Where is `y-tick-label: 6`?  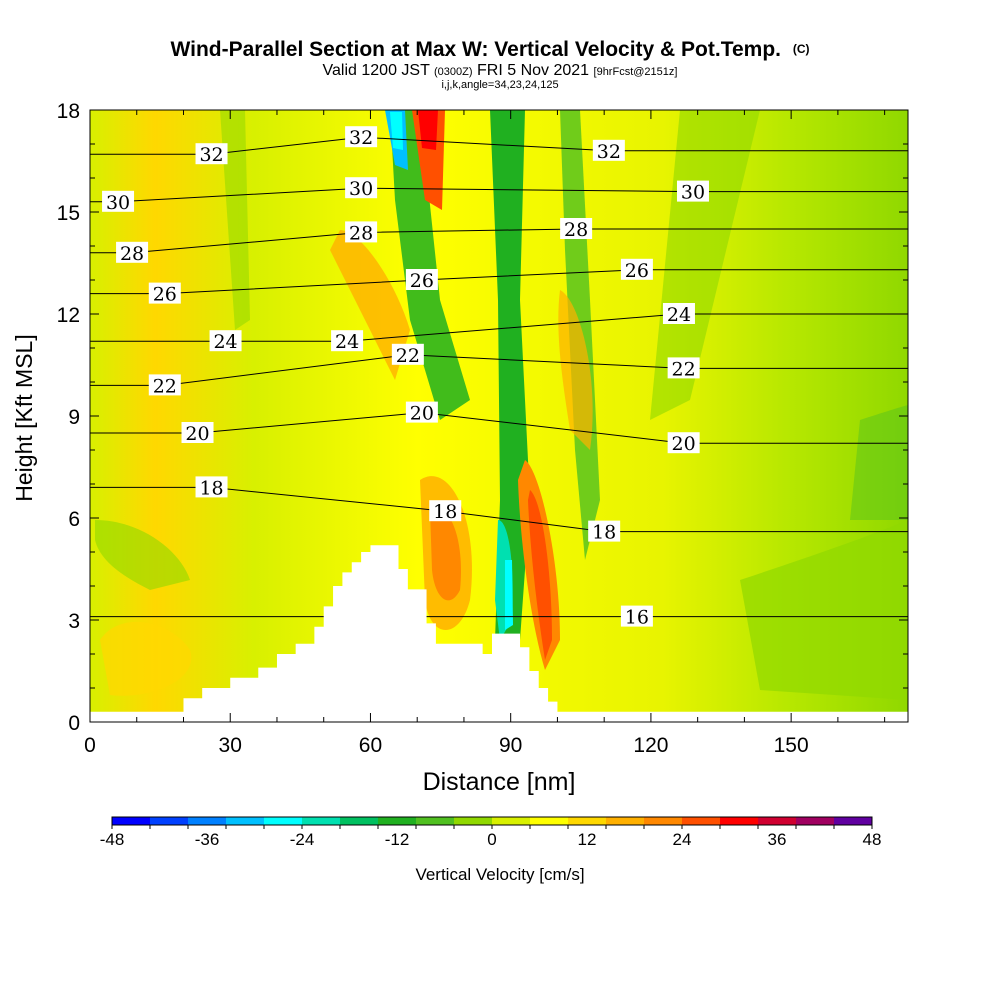 y-tick-label: 6 is located at coordinates (74, 519).